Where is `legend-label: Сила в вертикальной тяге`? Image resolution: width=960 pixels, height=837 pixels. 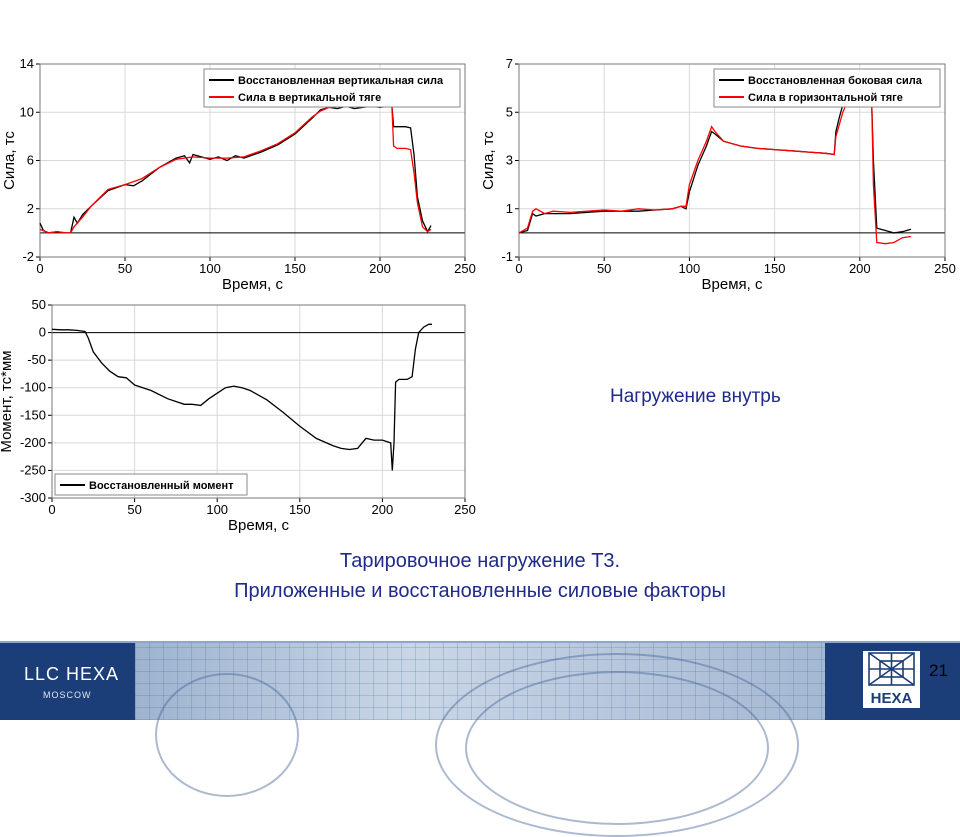 legend-label: Сила в вертикальной тяге is located at coordinates (309, 98).